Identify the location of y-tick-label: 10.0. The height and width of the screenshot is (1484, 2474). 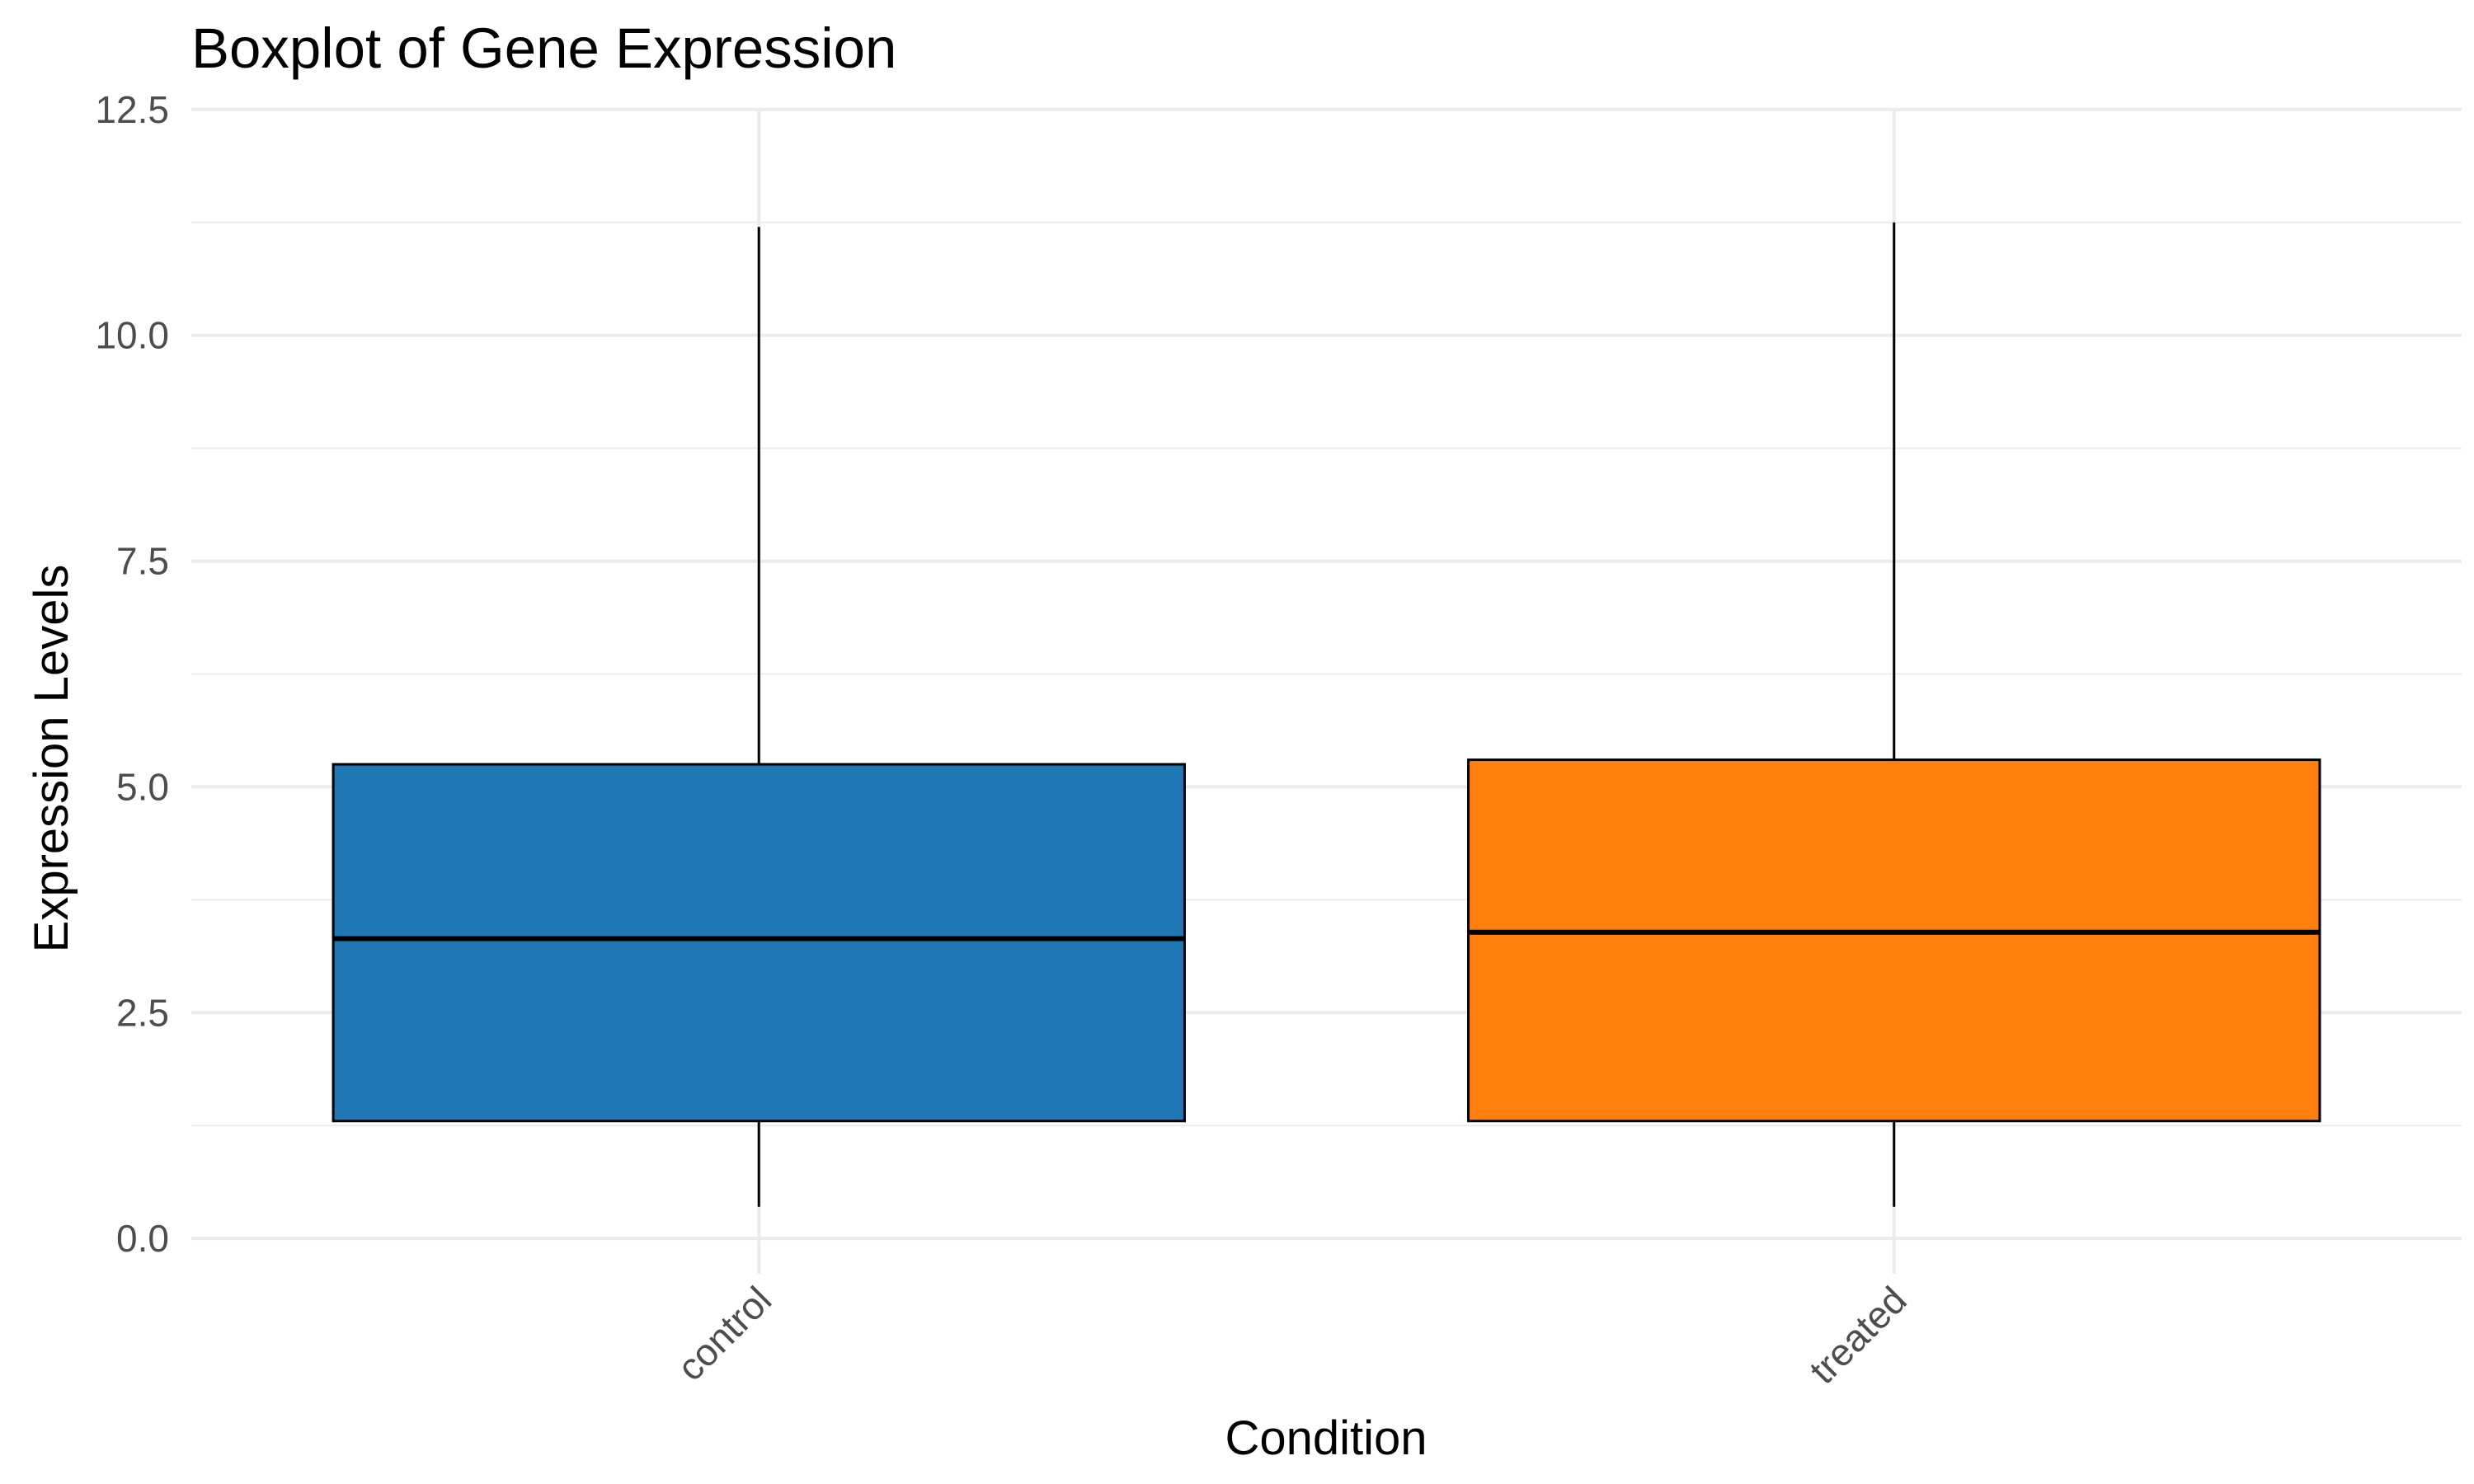
(132, 335).